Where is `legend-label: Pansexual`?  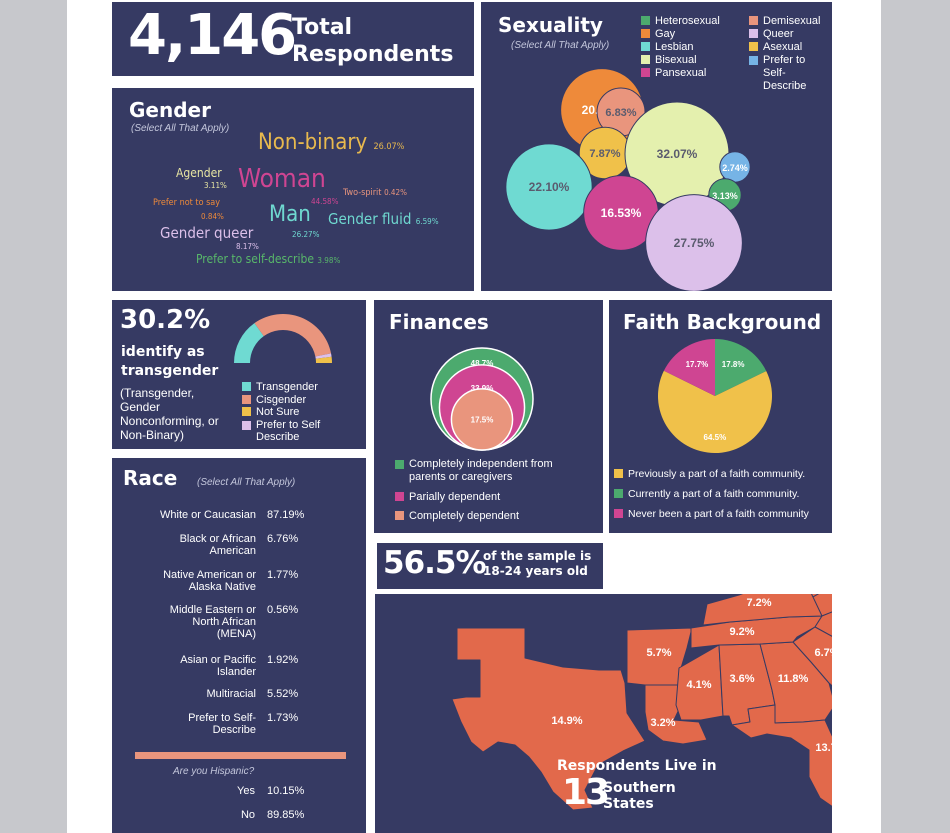 legend-label: Pansexual is located at coordinates (681, 73).